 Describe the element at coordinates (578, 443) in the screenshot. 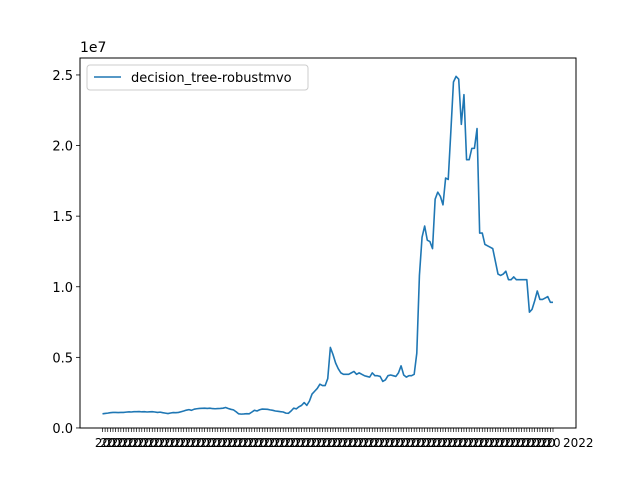

I see `x-tick-label: 2022` at that location.